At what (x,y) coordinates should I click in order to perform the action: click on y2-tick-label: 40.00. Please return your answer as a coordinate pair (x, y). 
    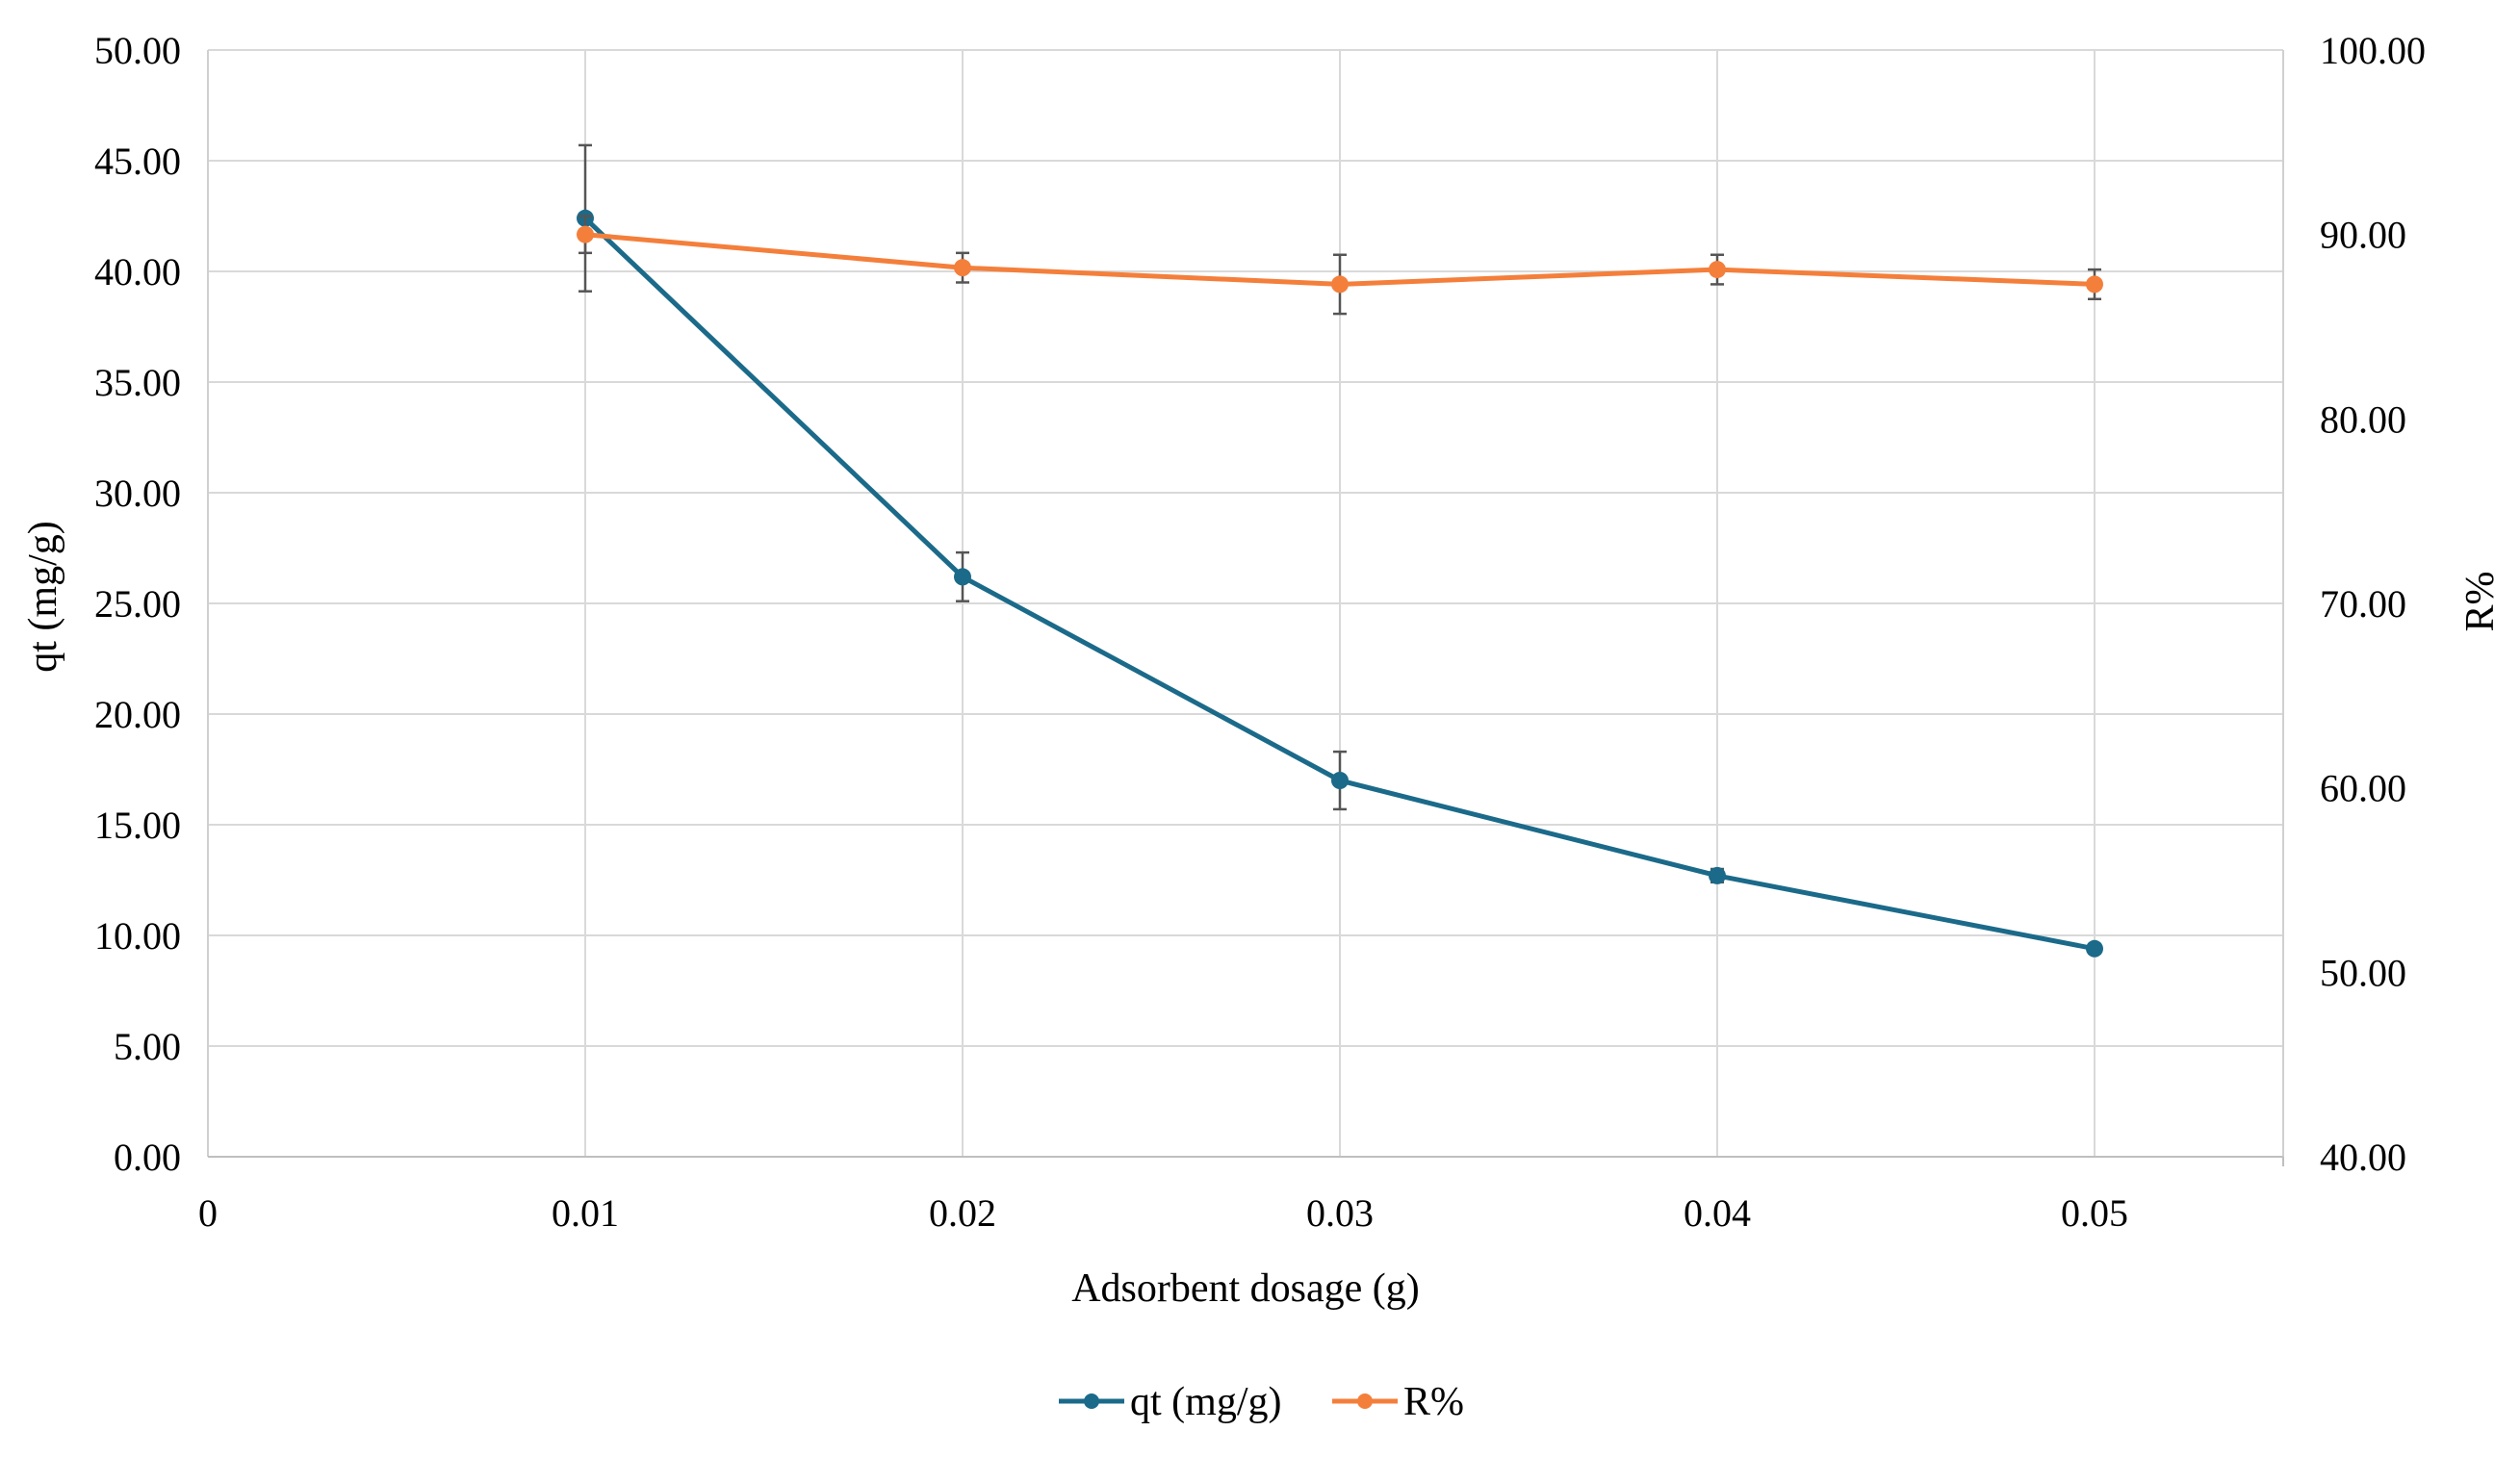
    Looking at the image, I should click on (2363, 1157).